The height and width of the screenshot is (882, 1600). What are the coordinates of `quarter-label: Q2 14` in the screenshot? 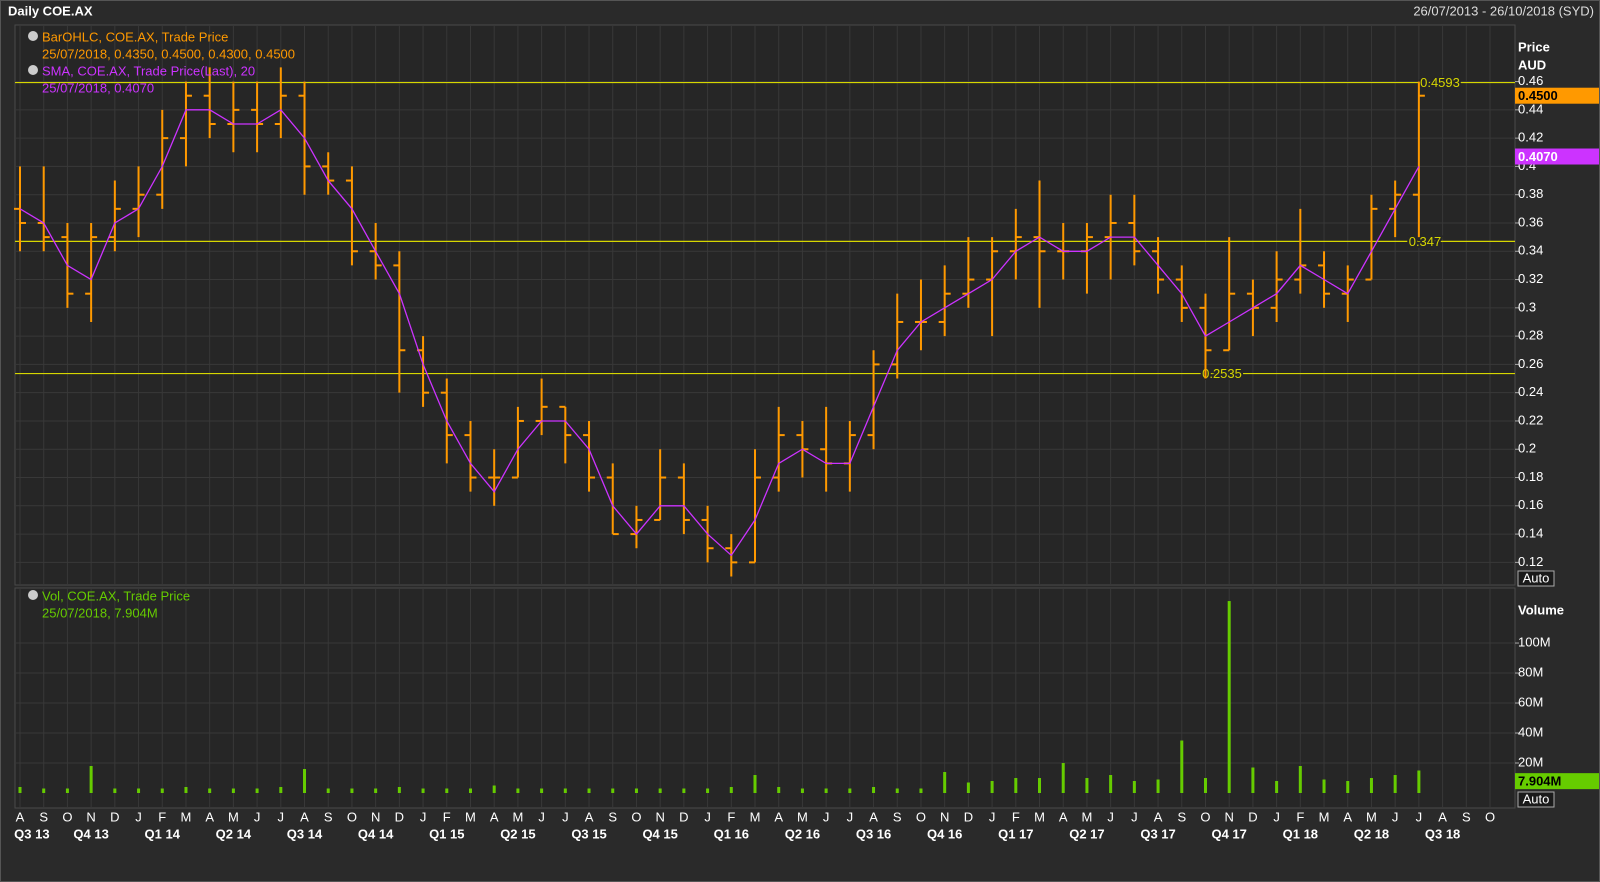 It's located at (234, 833).